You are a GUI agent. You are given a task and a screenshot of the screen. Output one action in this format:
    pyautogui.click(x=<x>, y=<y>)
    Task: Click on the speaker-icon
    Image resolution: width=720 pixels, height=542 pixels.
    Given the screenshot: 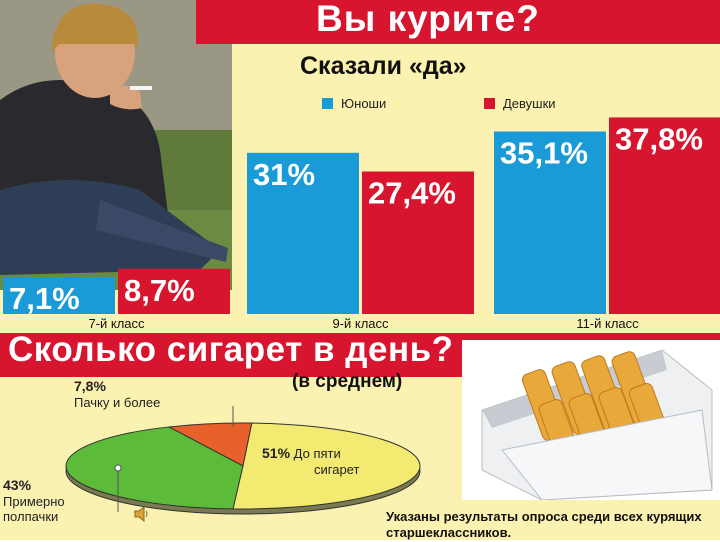 What is the action you would take?
    pyautogui.click(x=141, y=516)
    